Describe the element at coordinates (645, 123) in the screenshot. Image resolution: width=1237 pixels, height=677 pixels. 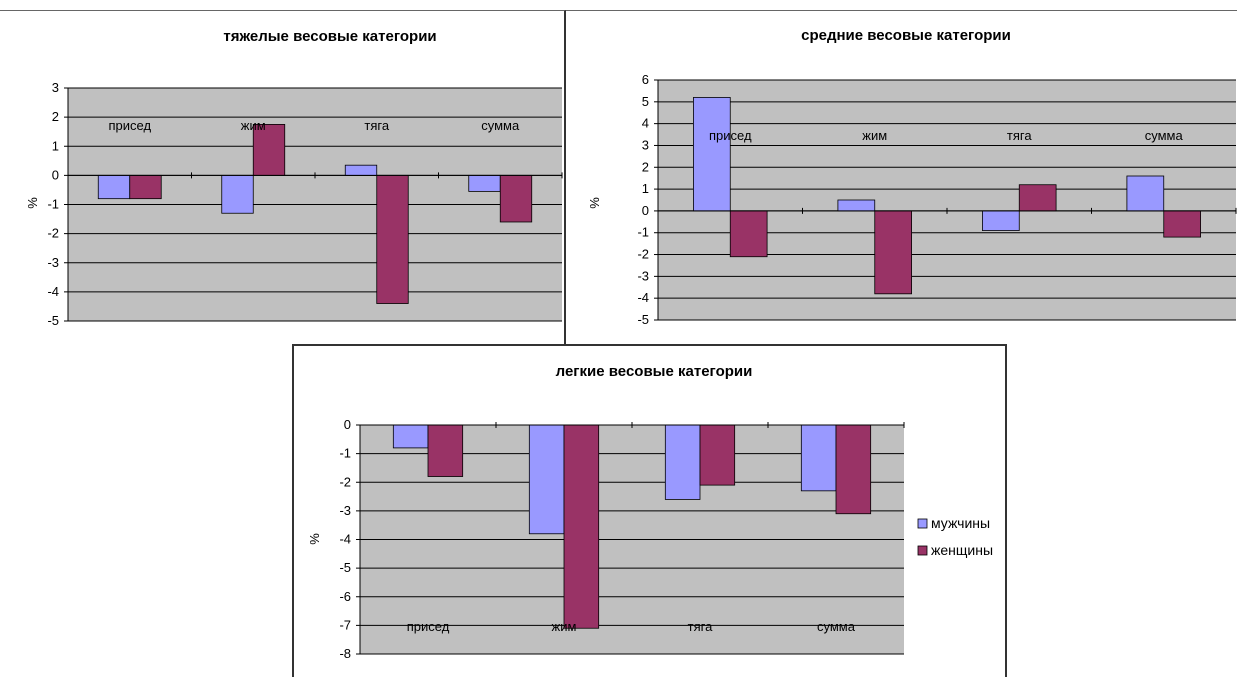
I see `y-tick-label: 4` at that location.